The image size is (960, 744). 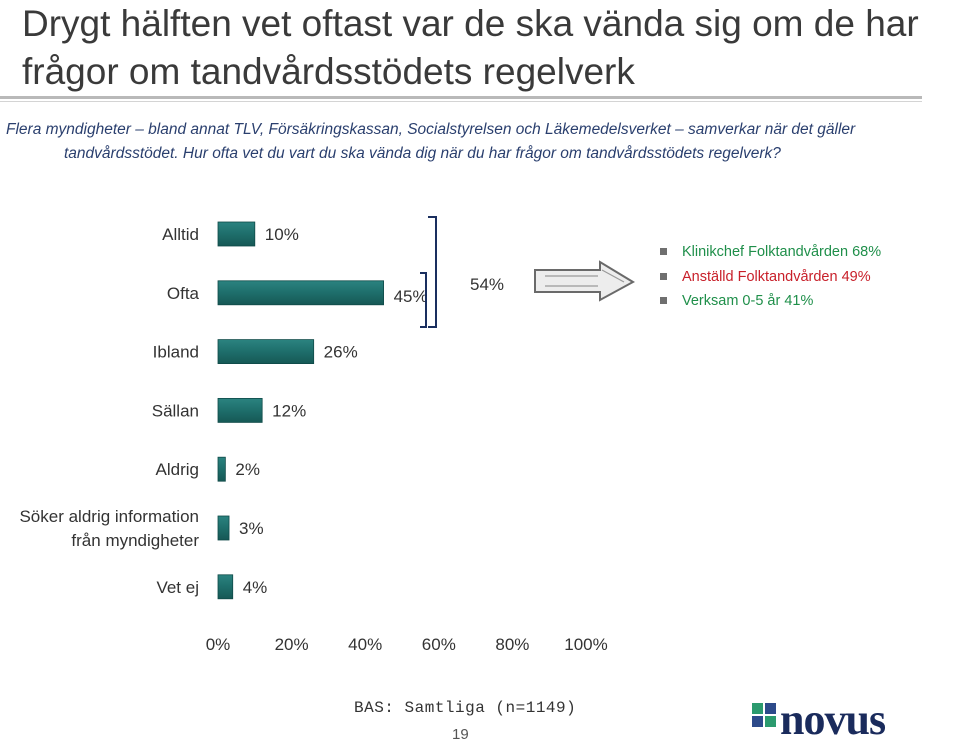 I want to click on value-label: 4%, so click(x=255, y=587).